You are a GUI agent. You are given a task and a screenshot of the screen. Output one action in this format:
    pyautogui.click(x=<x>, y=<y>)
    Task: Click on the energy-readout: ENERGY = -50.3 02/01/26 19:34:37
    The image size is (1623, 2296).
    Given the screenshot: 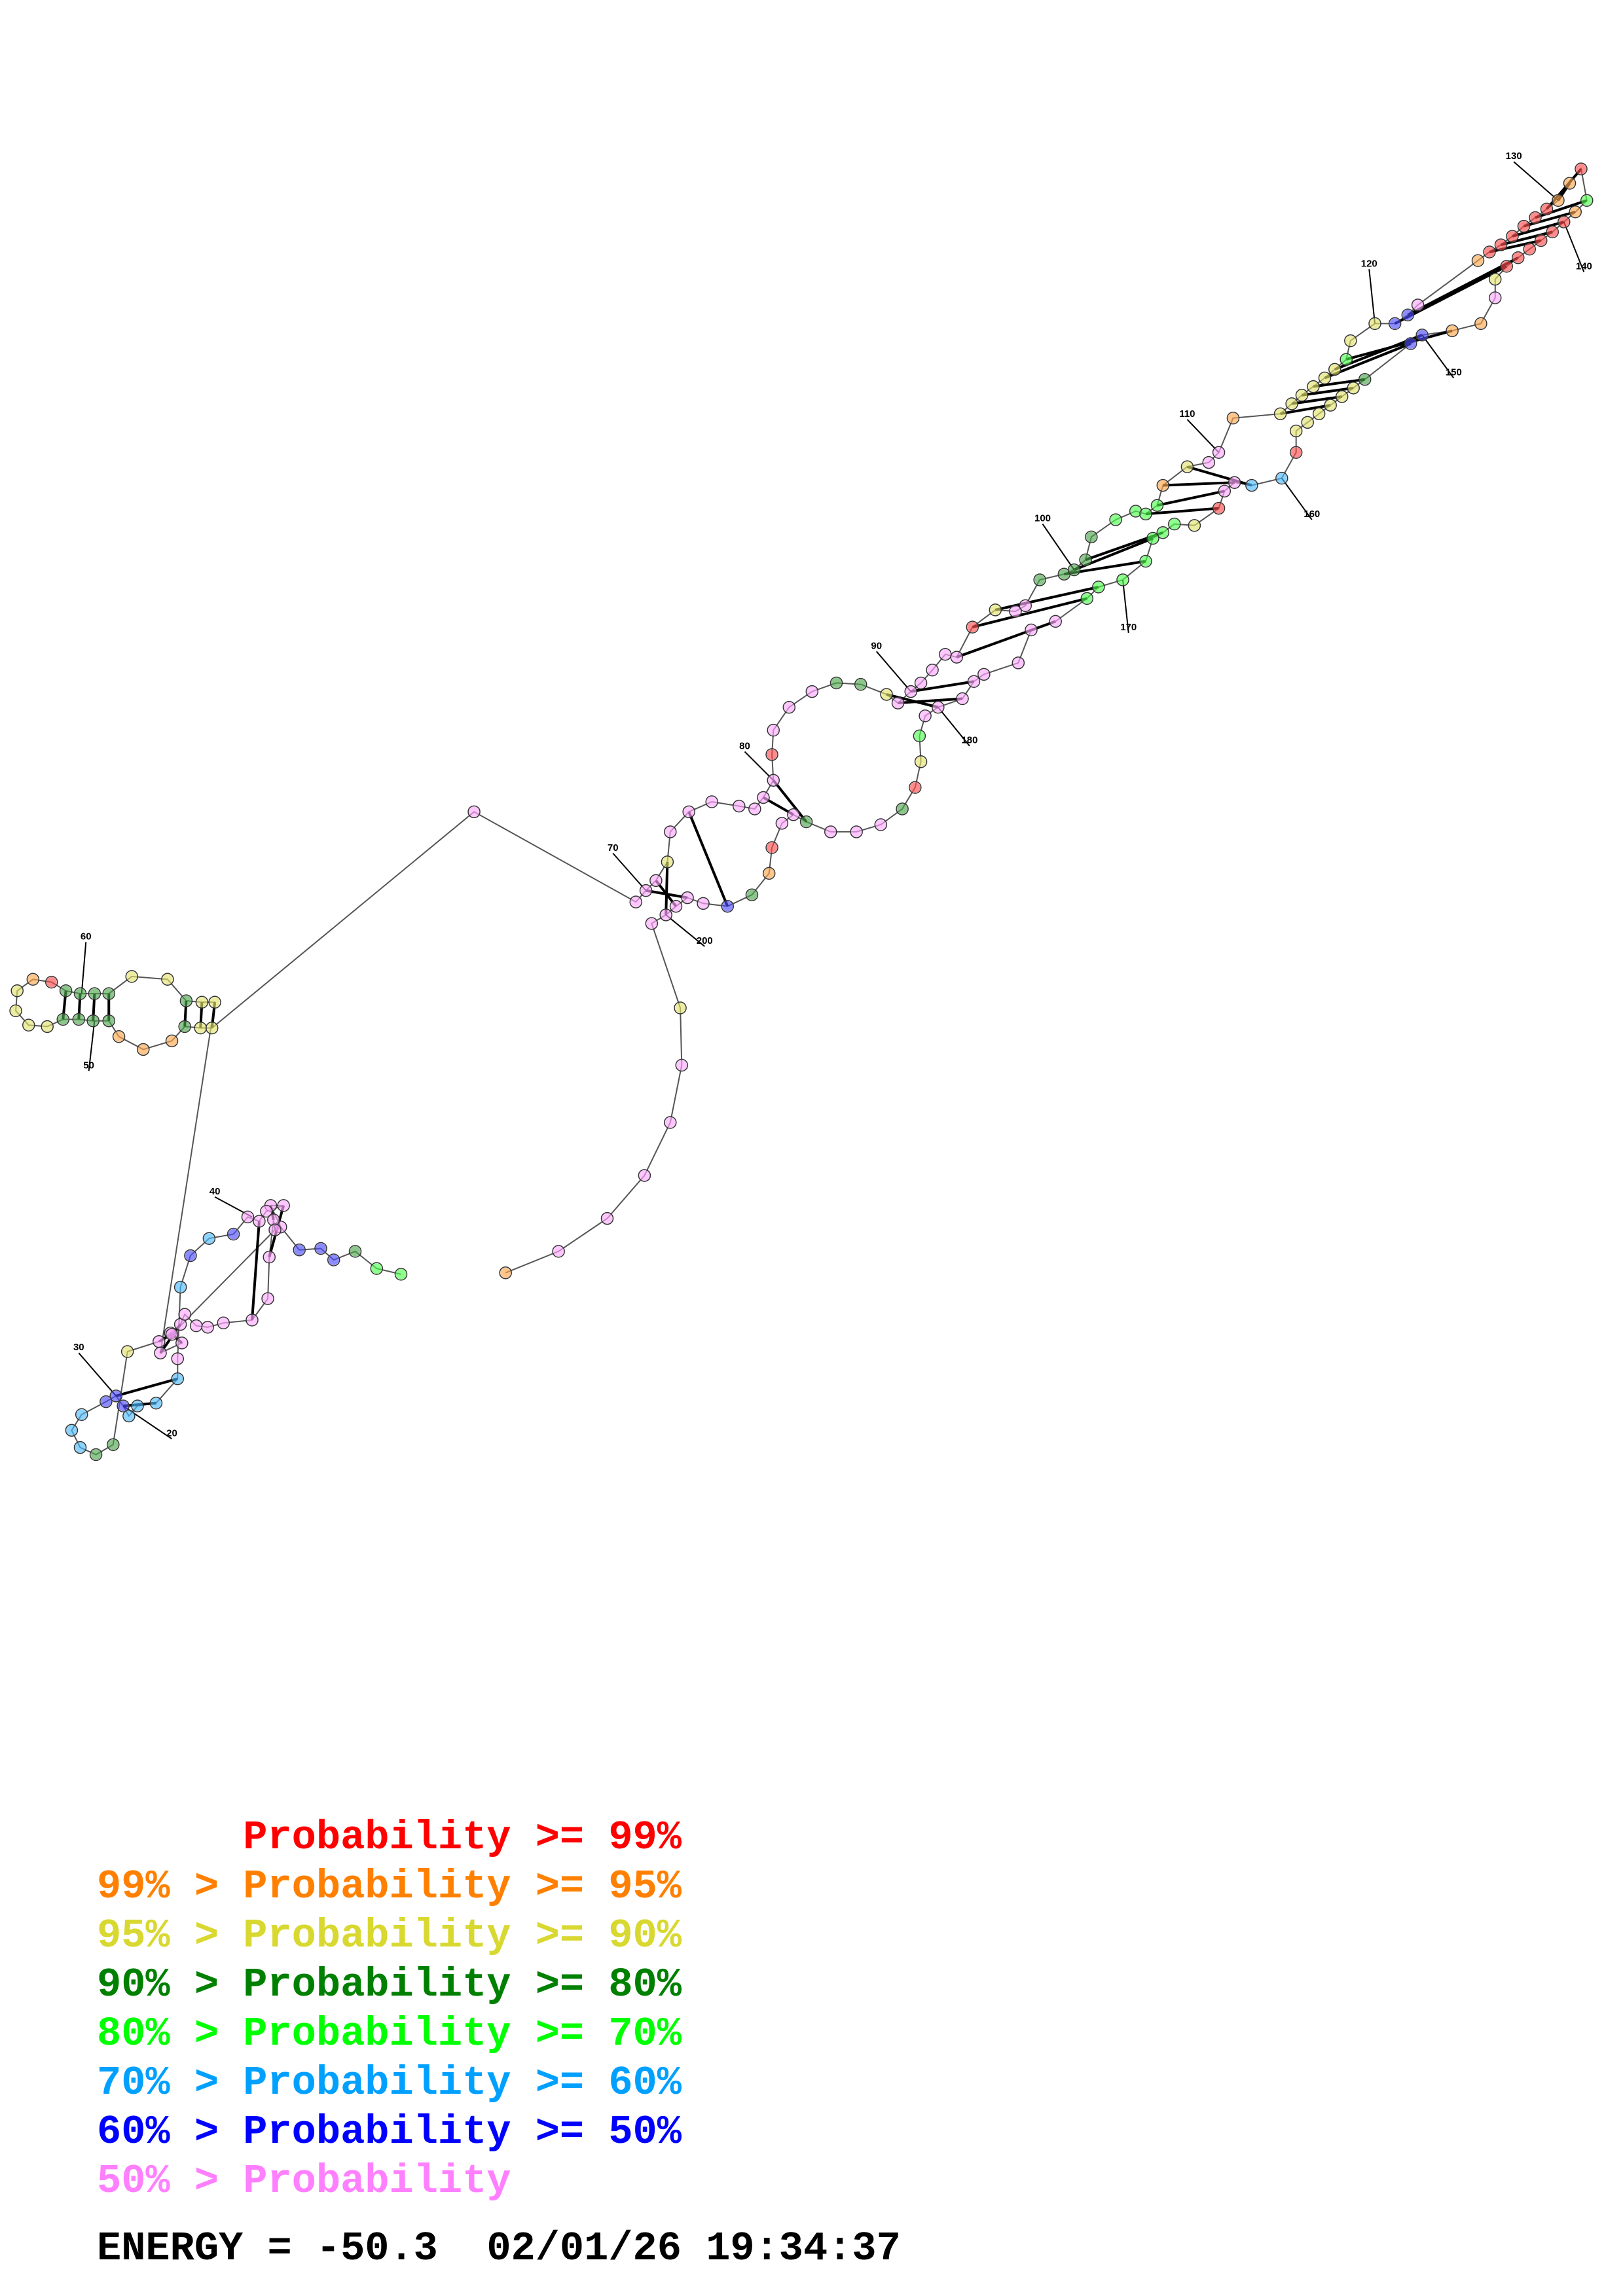 What is the action you would take?
    pyautogui.click(x=499, y=2248)
    